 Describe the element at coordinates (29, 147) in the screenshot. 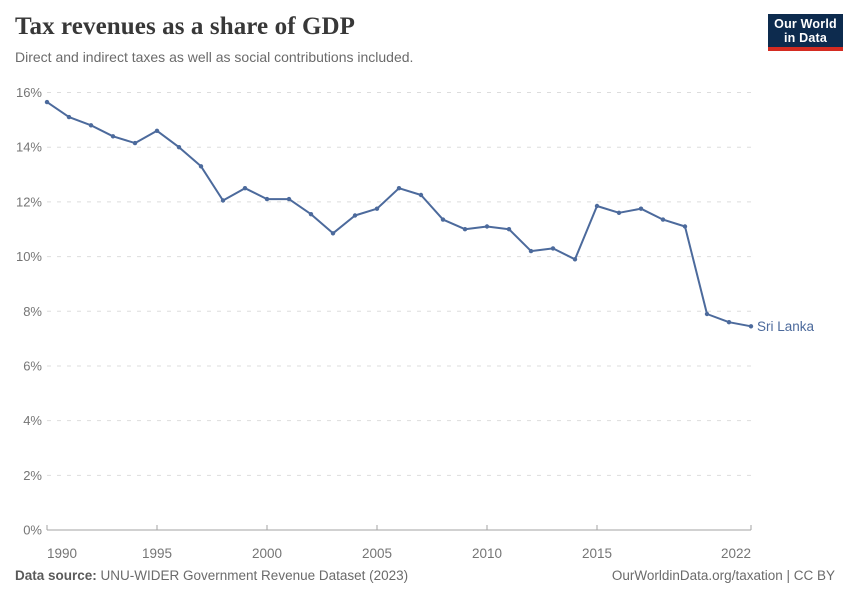

I see `y-tick-label: 14%` at that location.